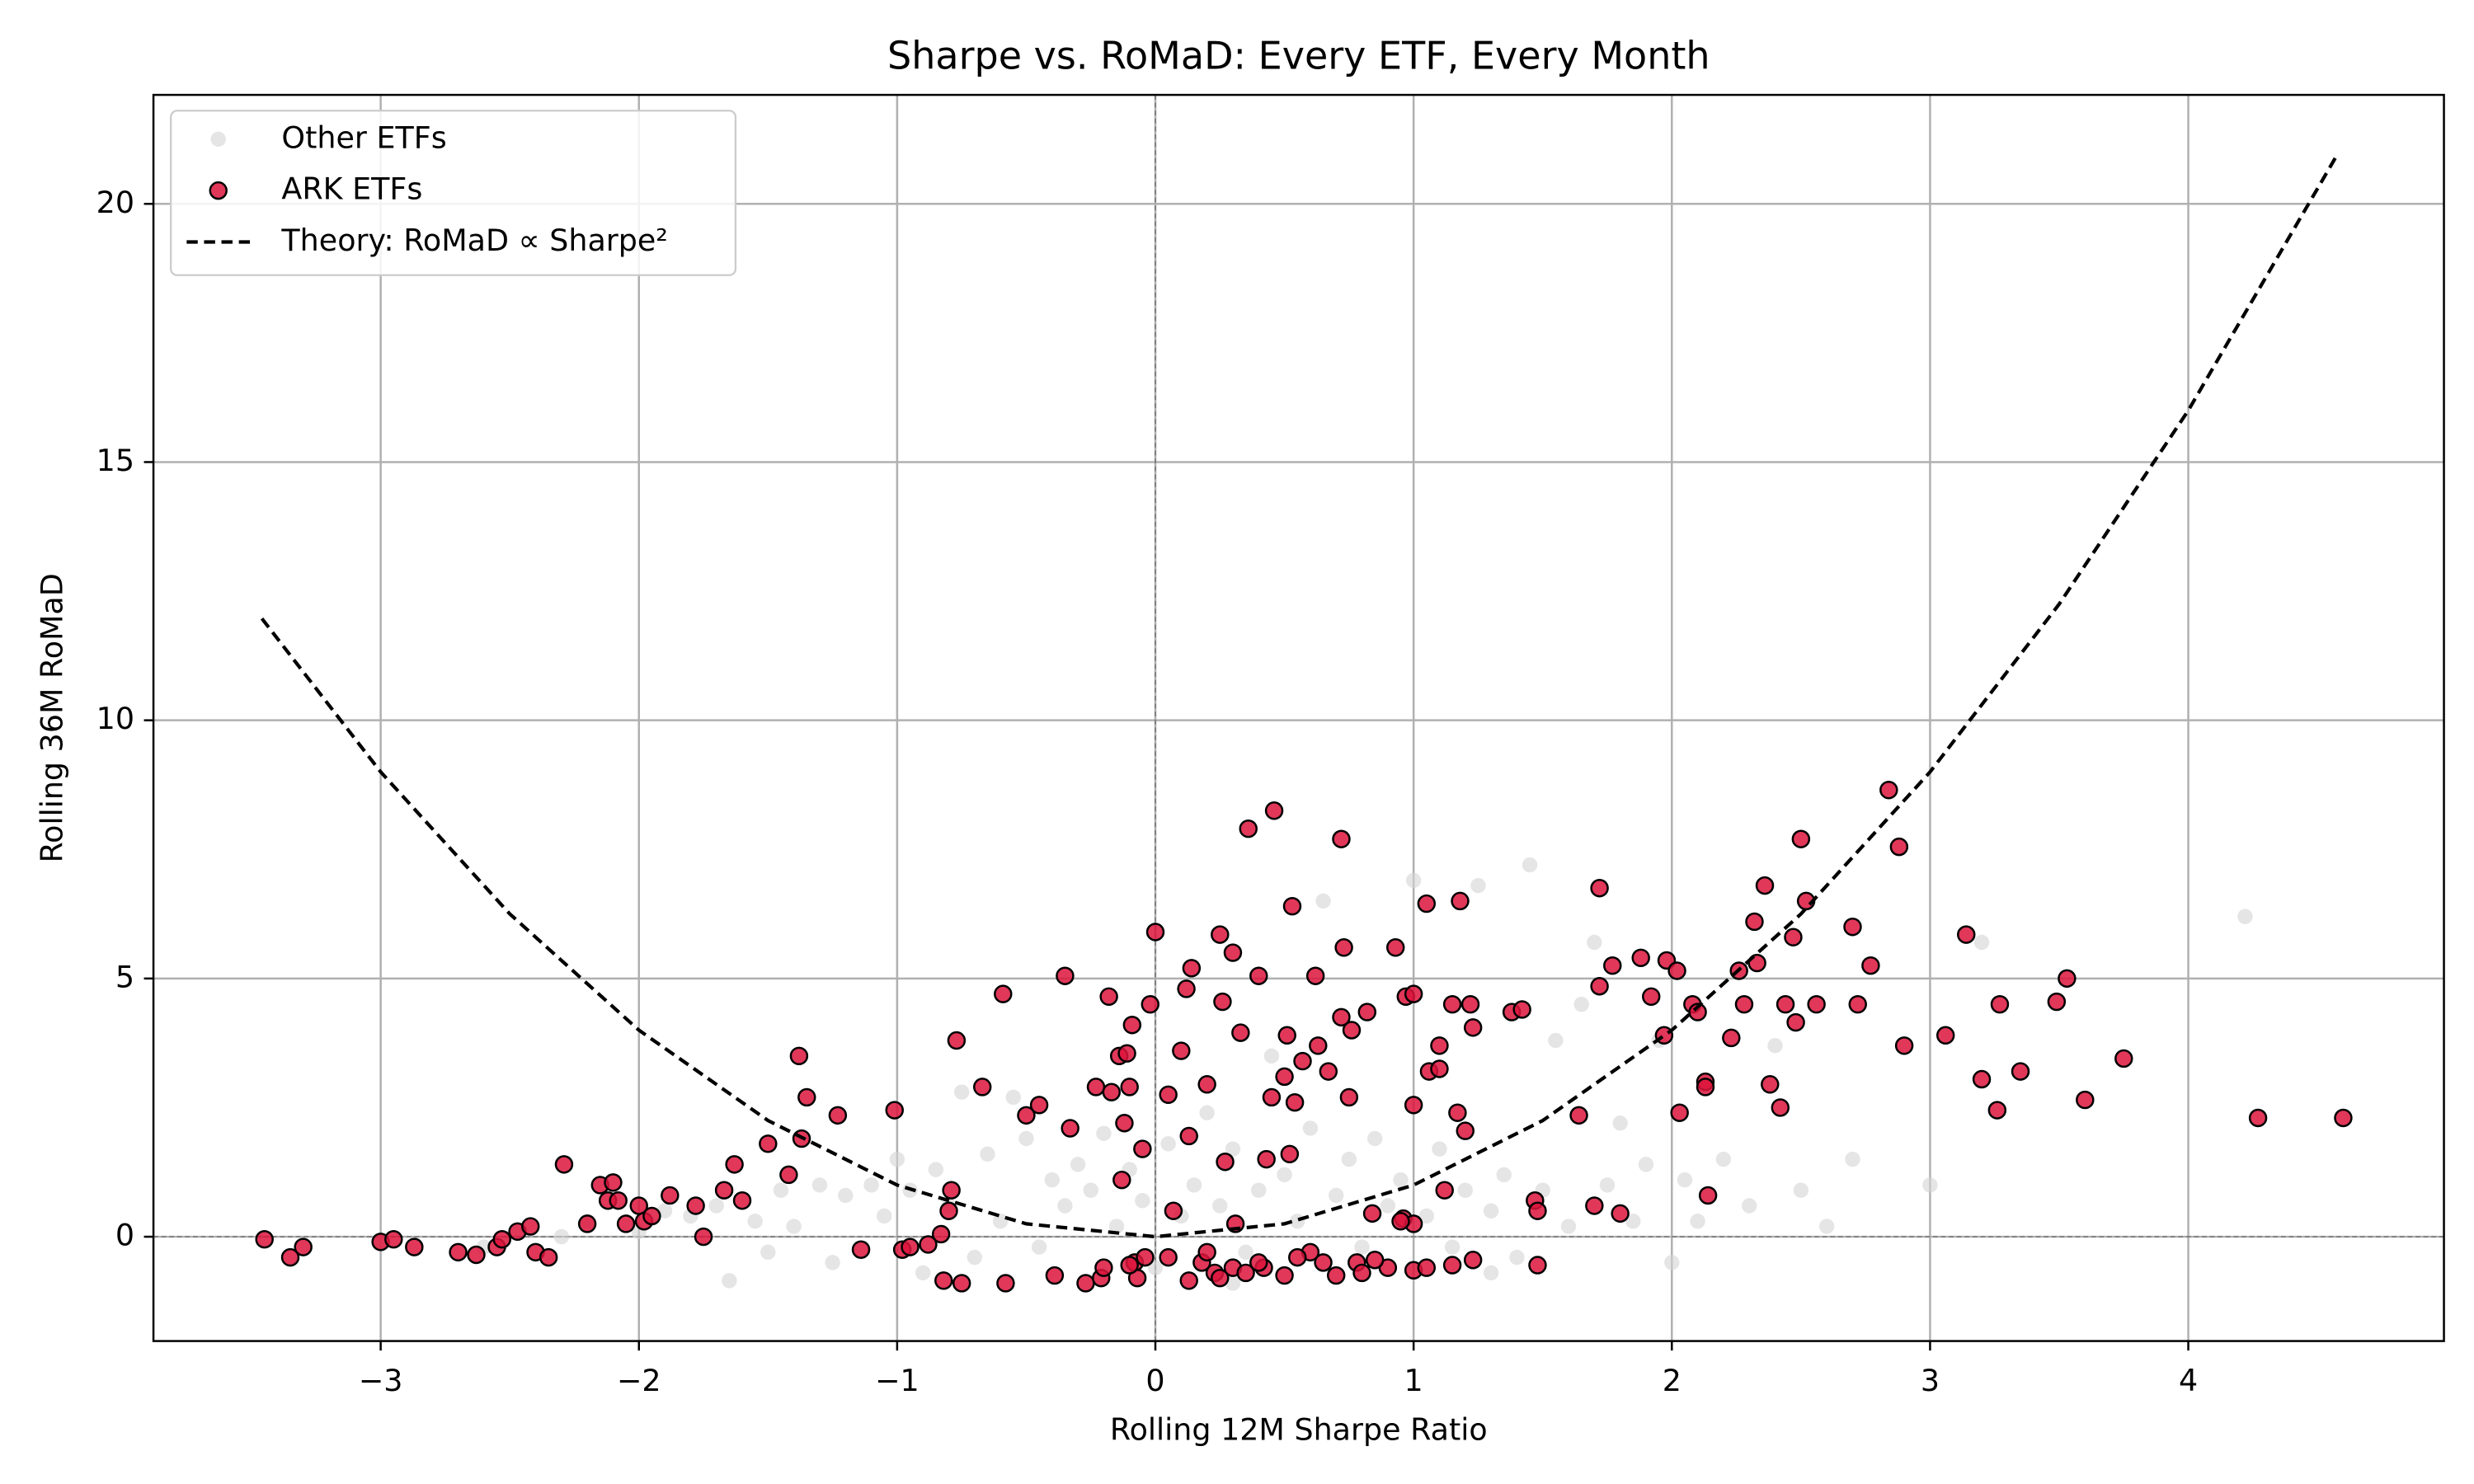 The image size is (2474, 1484). Describe the element at coordinates (1299, 1429) in the screenshot. I see `x-axis-label: Rolling 12M Sharpe Ratio` at that location.